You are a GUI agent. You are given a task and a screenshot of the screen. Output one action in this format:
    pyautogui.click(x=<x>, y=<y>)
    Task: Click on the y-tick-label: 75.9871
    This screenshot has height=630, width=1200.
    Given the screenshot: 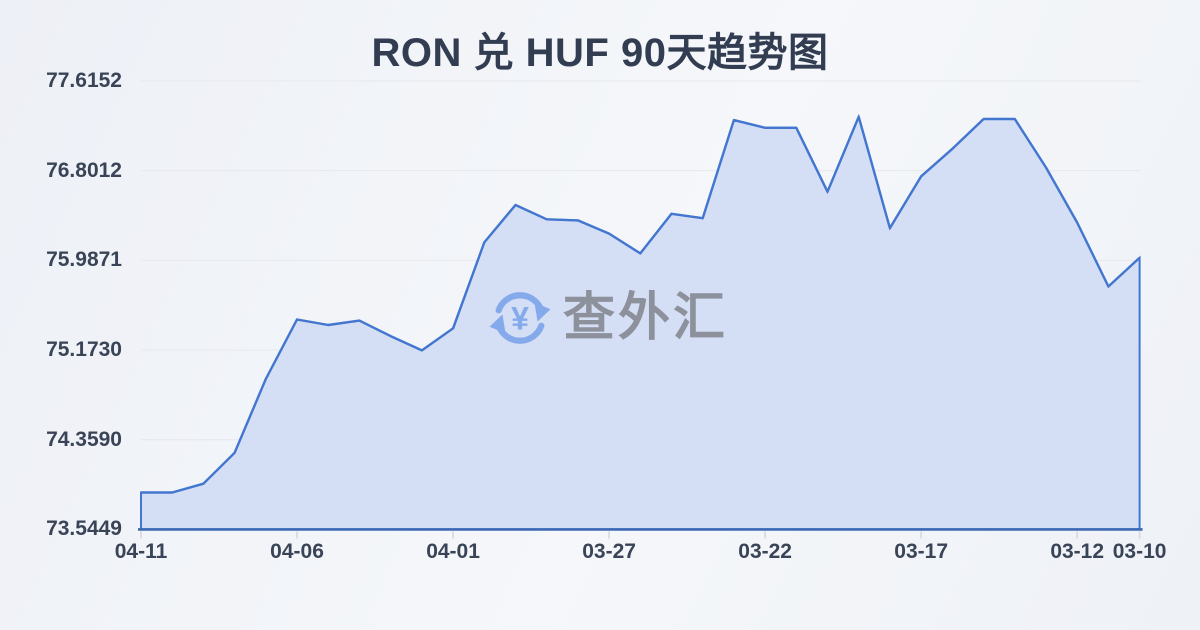 What is the action you would take?
    pyautogui.click(x=84, y=260)
    